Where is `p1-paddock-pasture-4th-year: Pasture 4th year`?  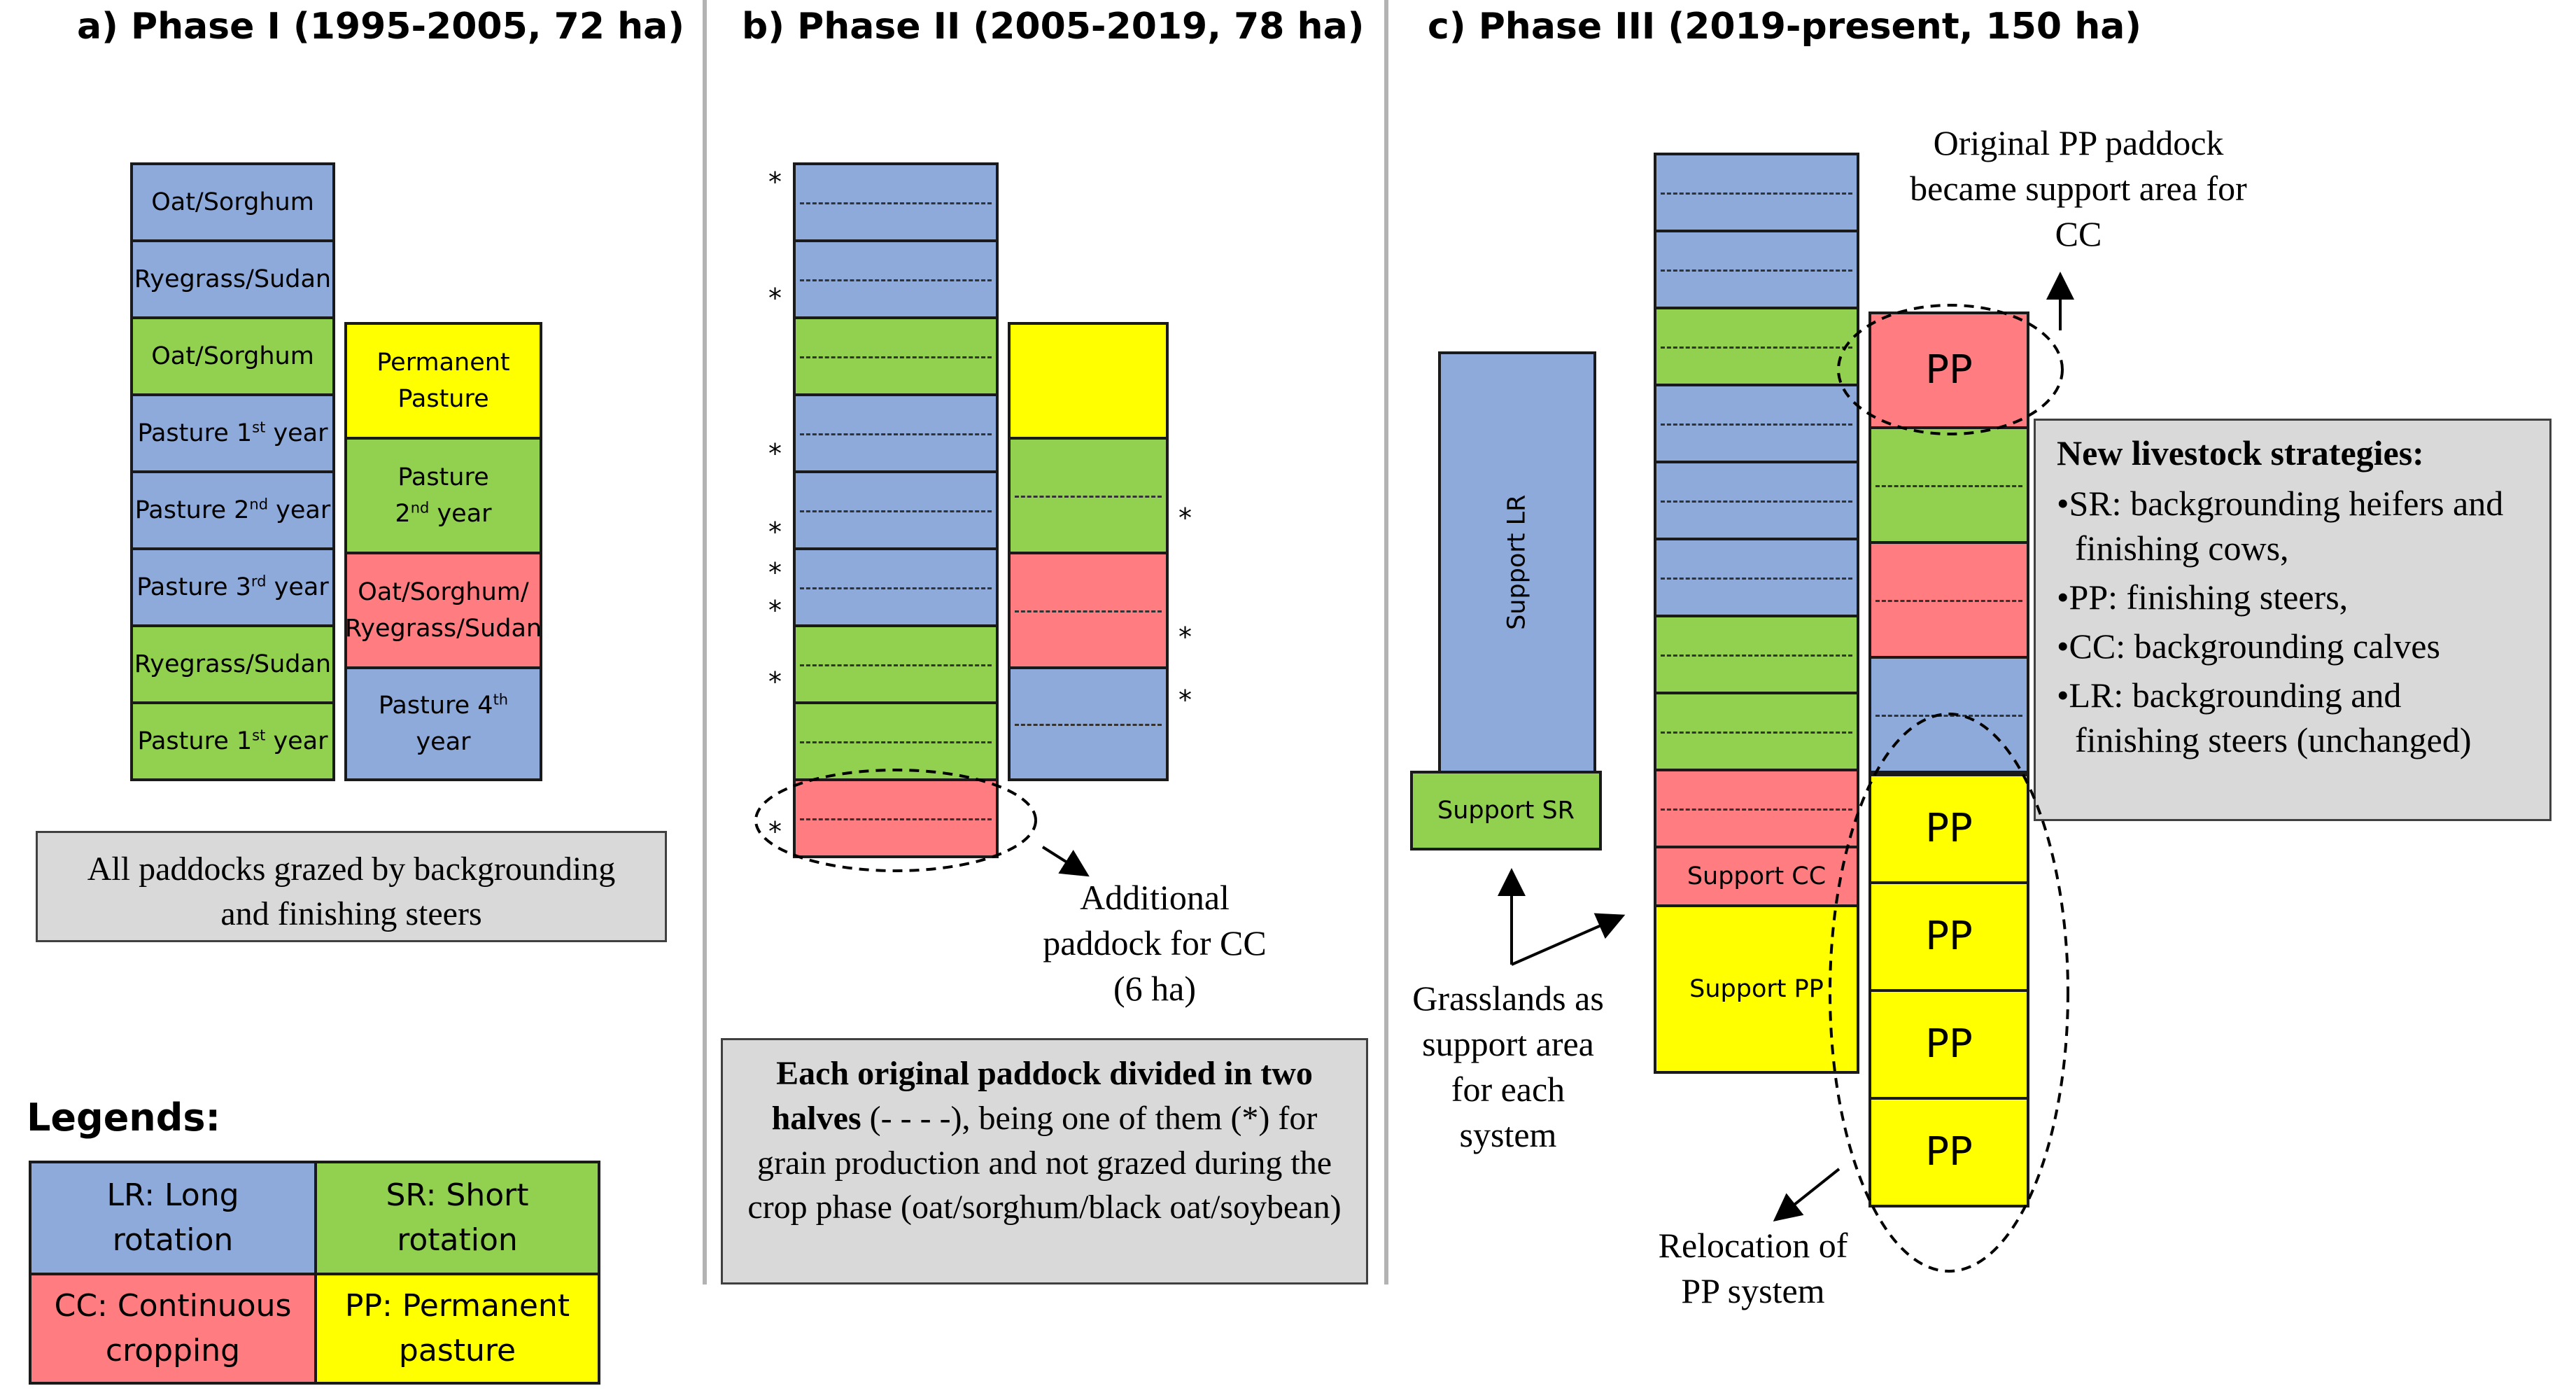 p1-paddock-pasture-4th-year: Pasture 4th year is located at coordinates (443, 723).